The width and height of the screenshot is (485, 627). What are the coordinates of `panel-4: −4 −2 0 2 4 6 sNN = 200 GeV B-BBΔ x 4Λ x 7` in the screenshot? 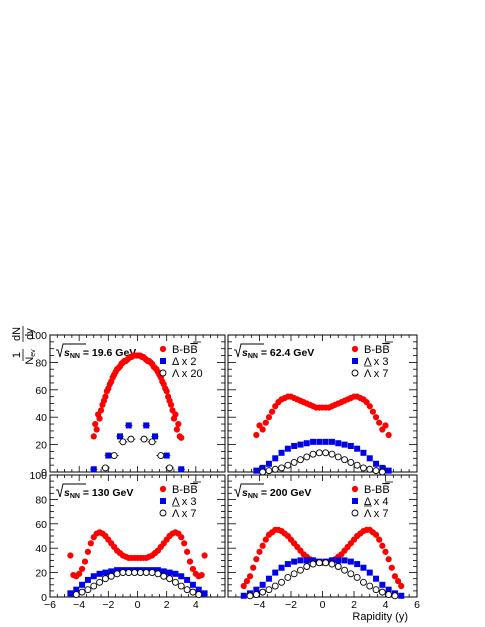 It's located at (323, 542).